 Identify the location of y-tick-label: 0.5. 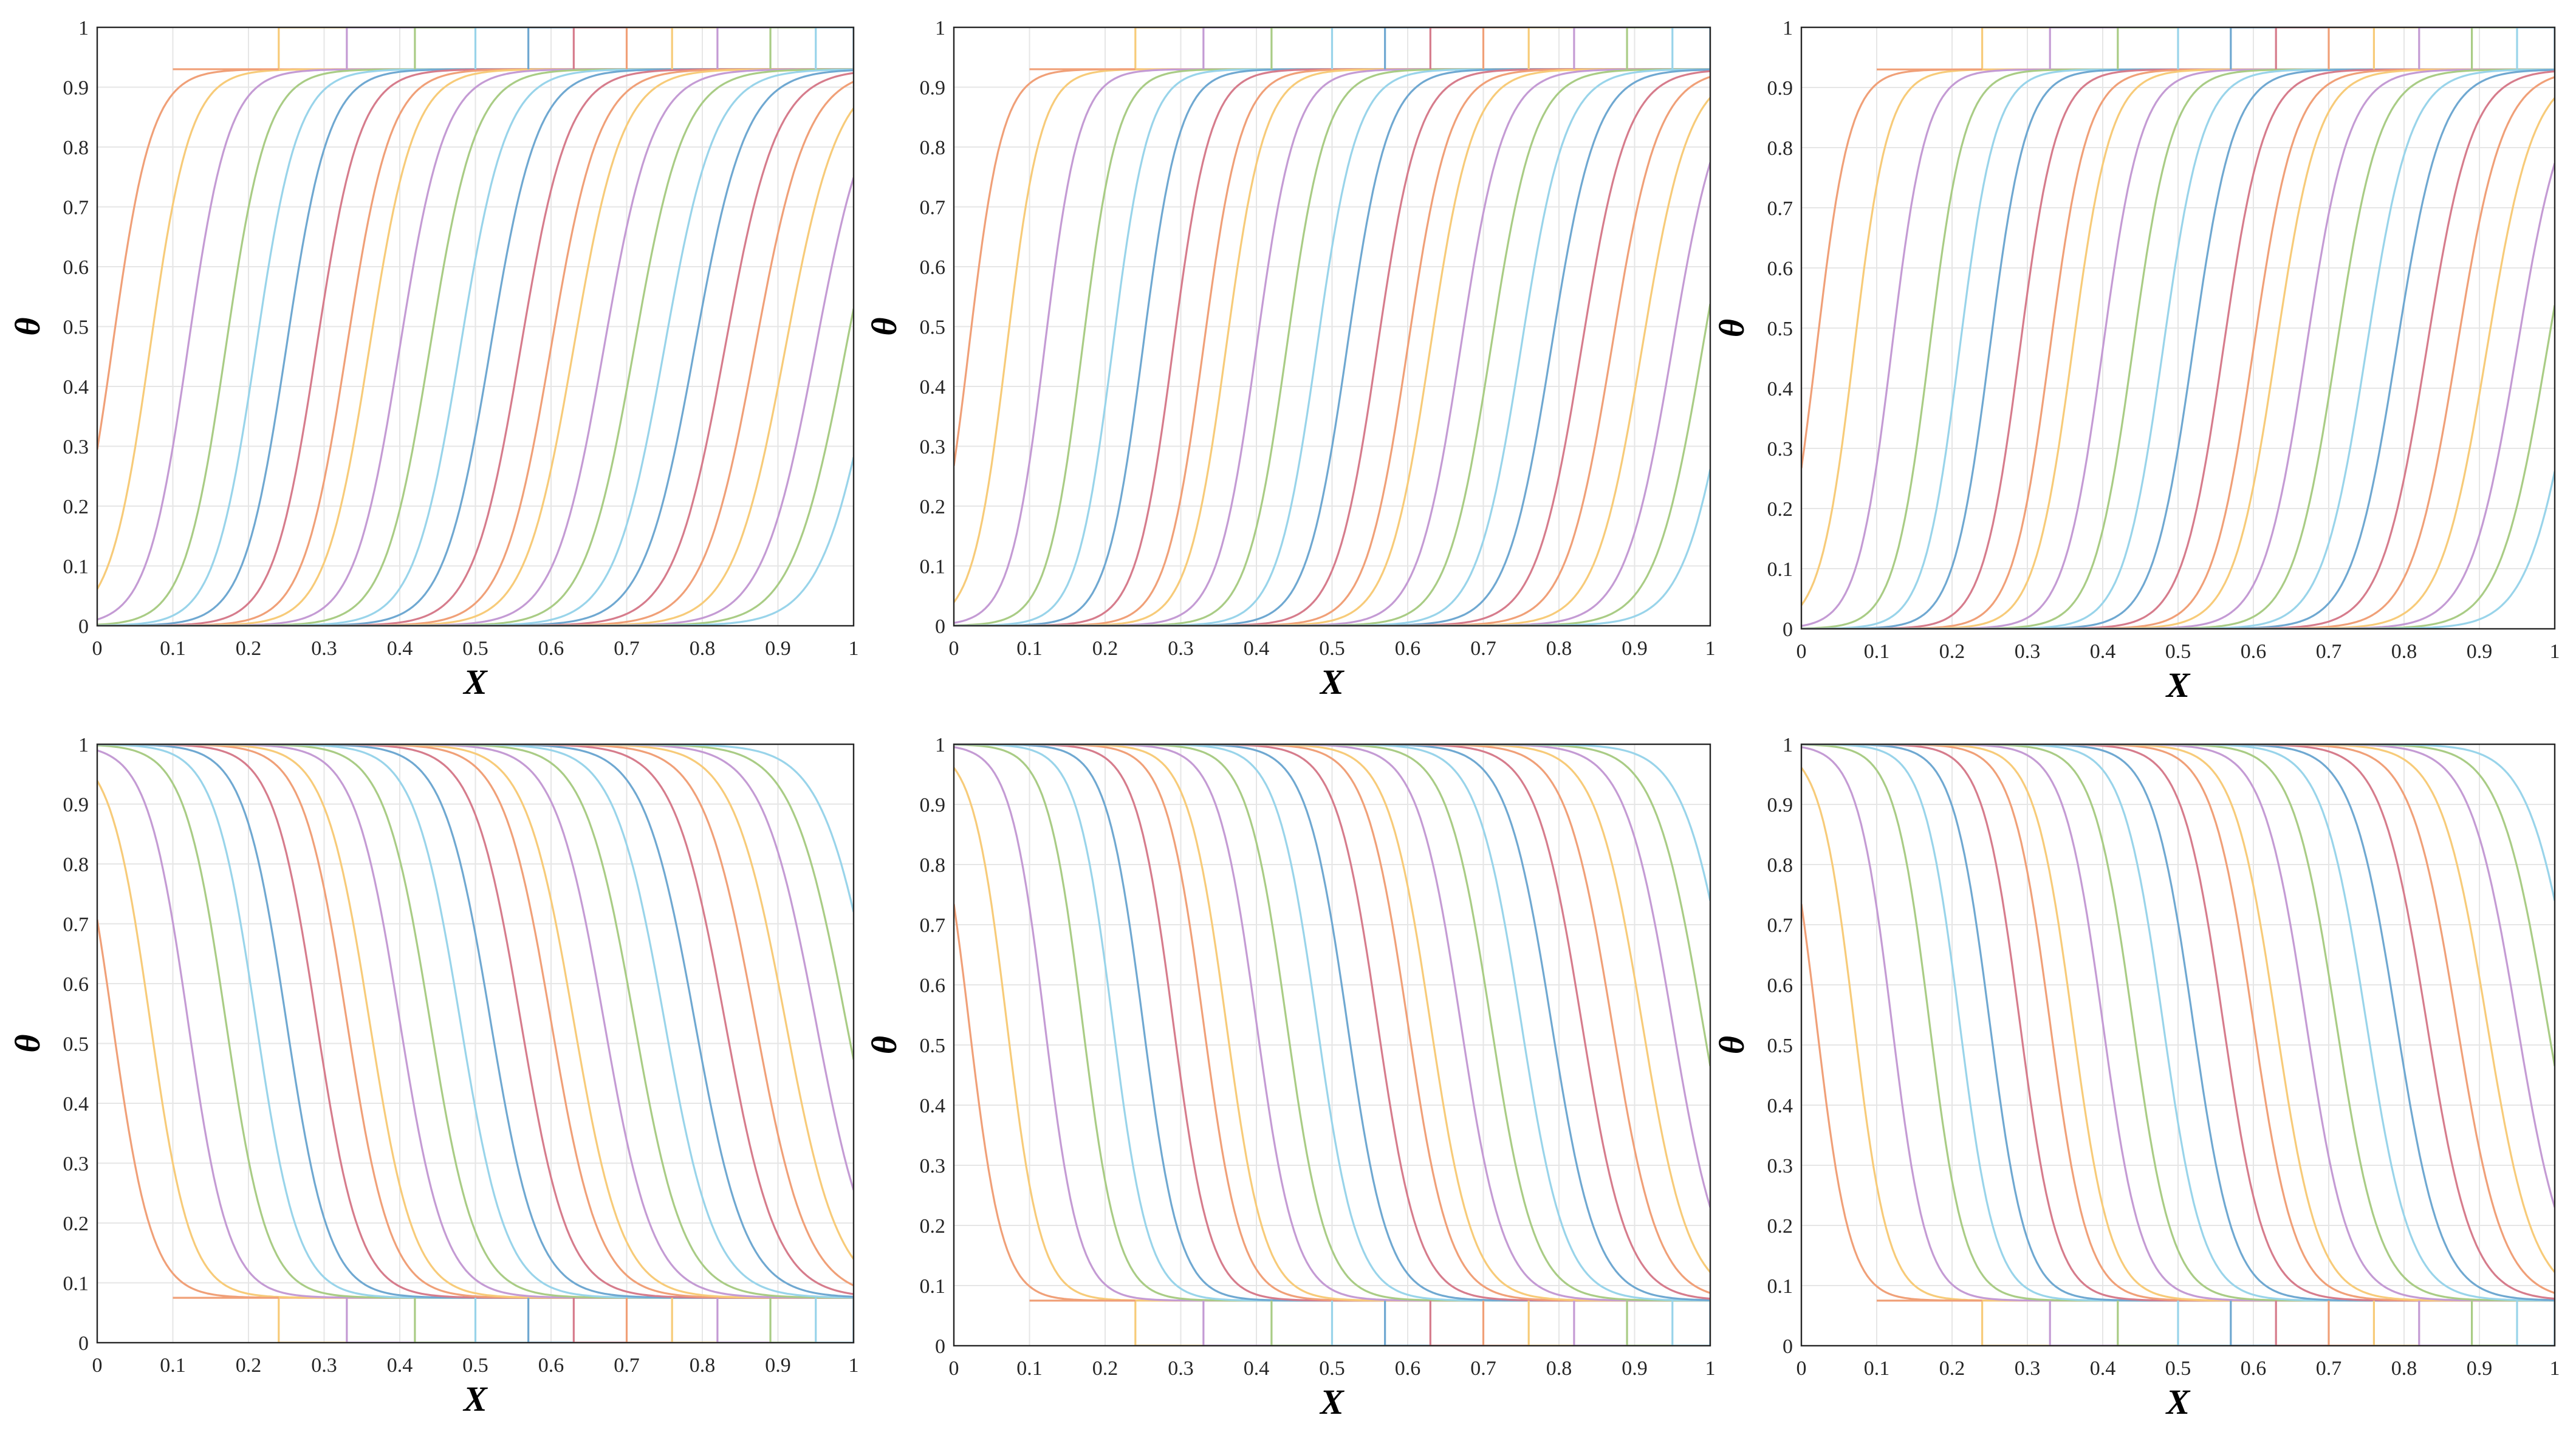
(1780, 1046).